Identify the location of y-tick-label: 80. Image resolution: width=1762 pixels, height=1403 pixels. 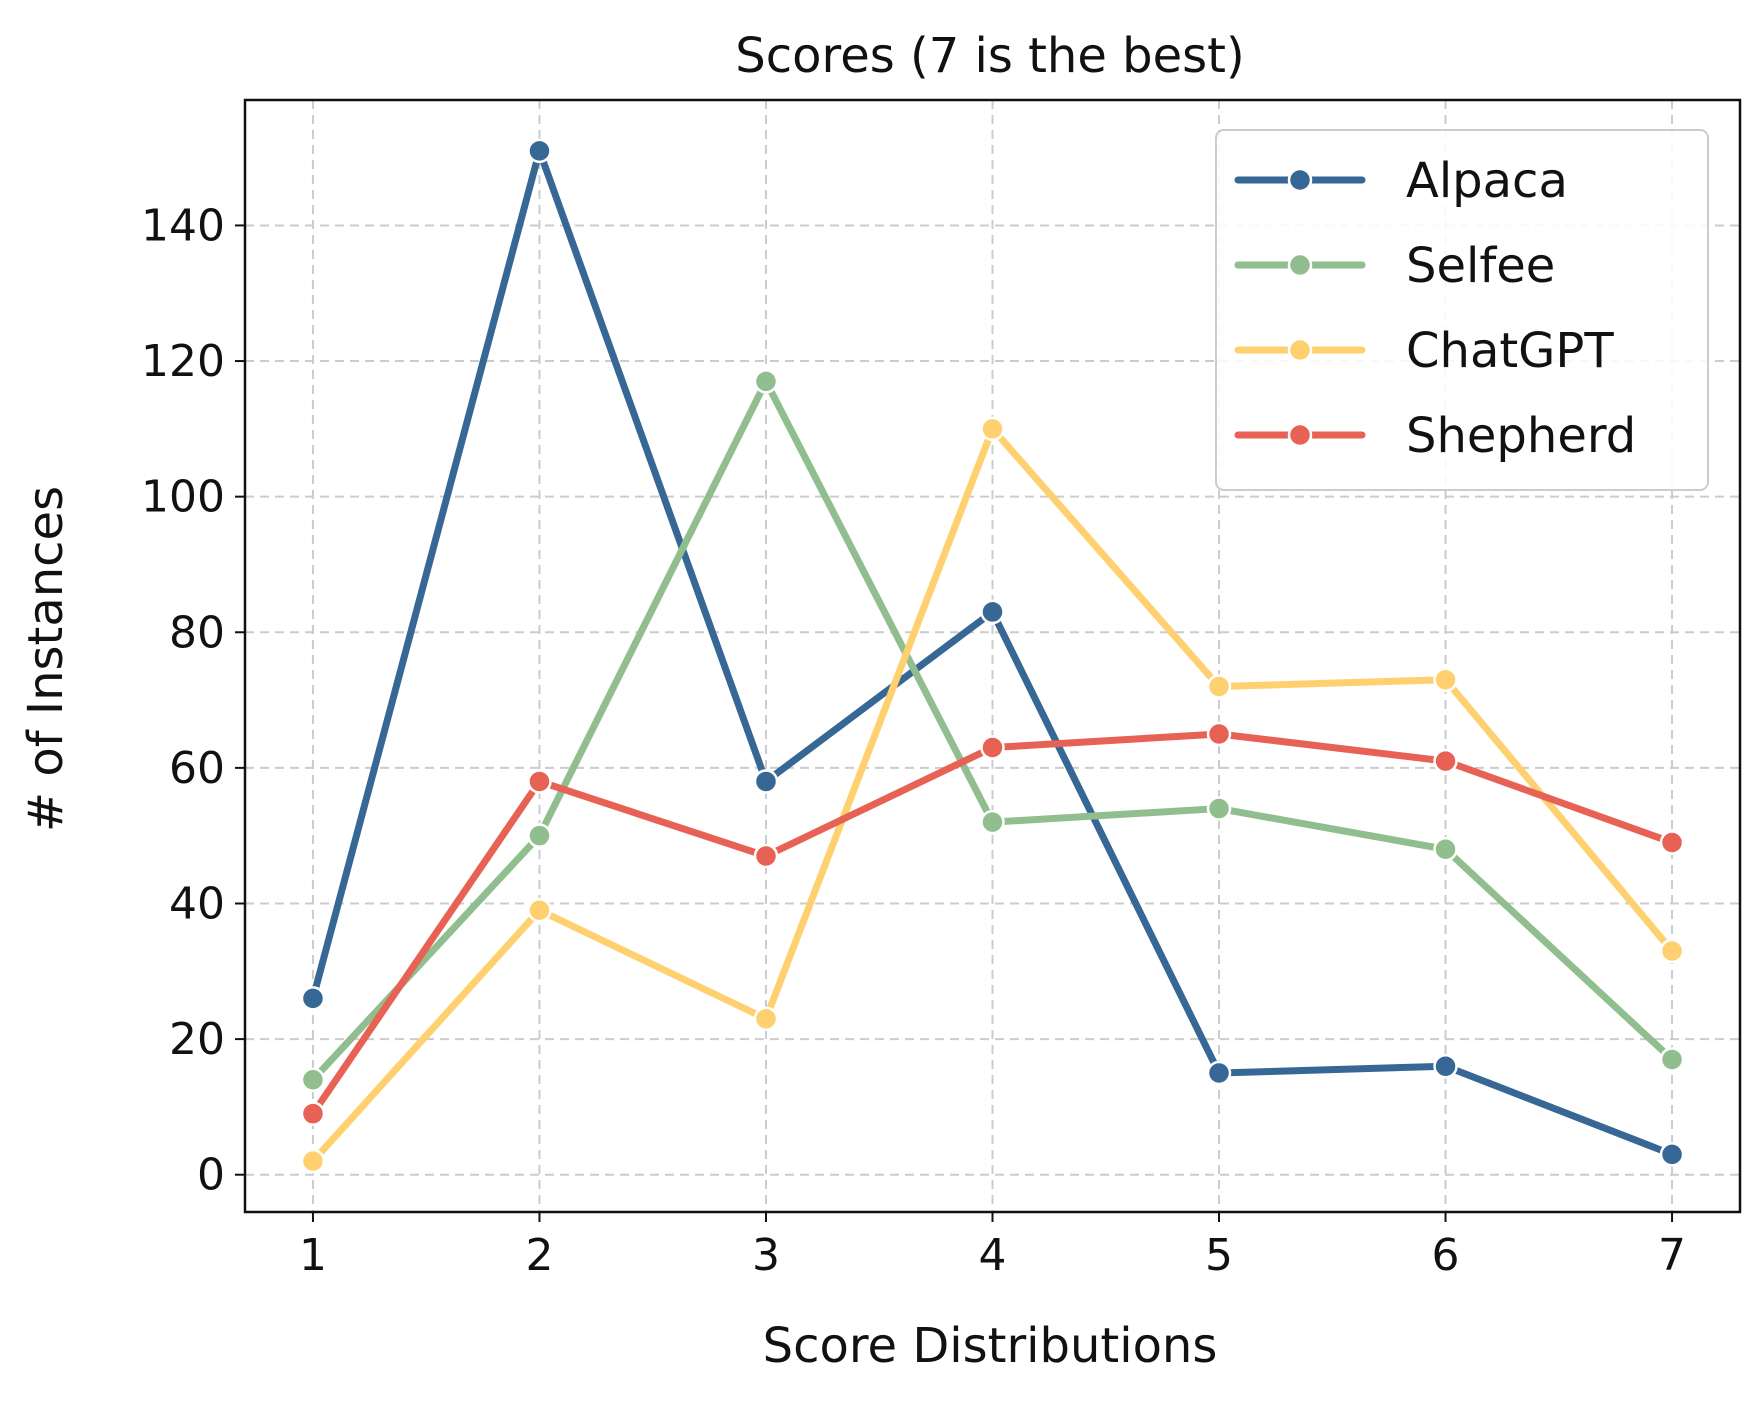
(197, 632).